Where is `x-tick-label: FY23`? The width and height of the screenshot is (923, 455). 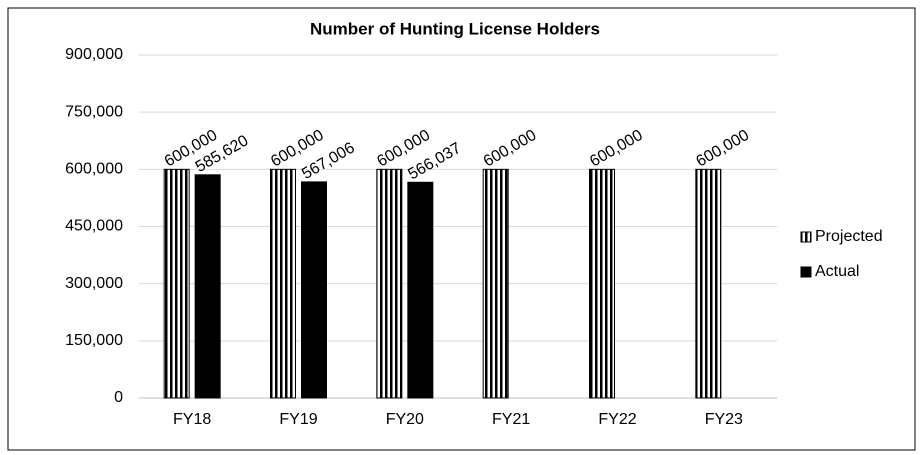 x-tick-label: FY23 is located at coordinates (724, 419).